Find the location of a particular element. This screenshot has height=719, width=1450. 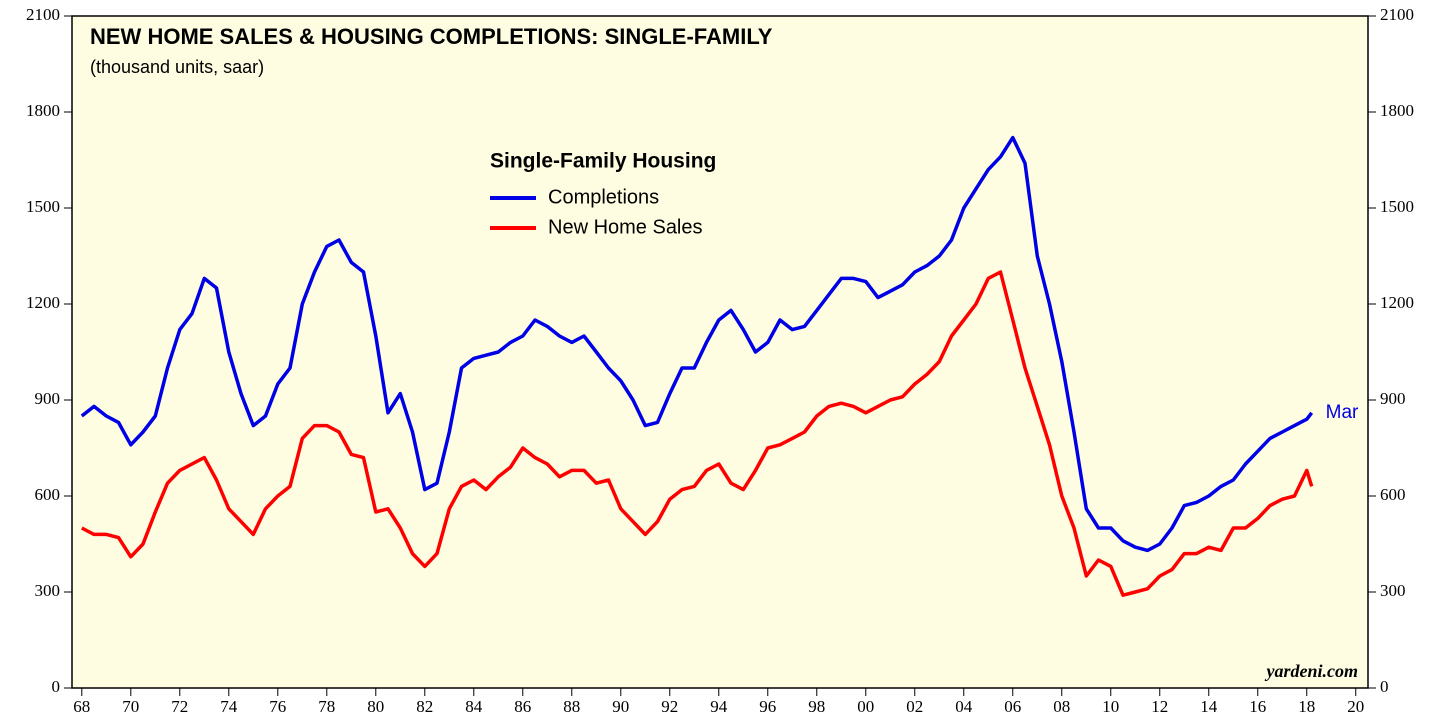

x-tick-label: 90 is located at coordinates (620, 706).